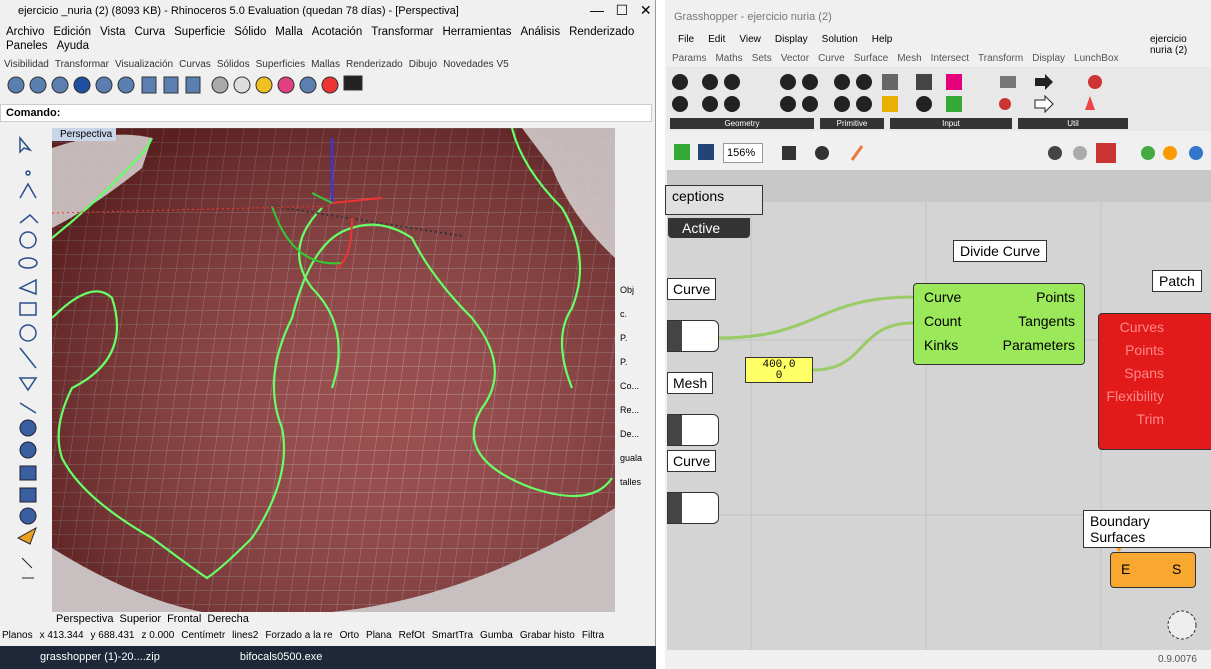 The image size is (1211, 669). What do you see at coordinates (795, 58) in the screenshot?
I see `gh-tab: Vector` at bounding box center [795, 58].